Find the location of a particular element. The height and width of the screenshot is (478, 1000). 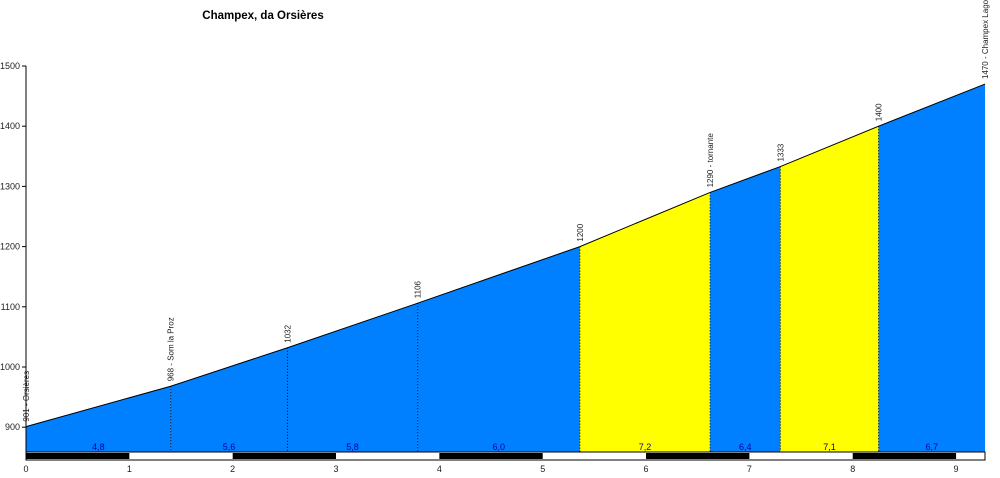

gradient-label: 5,8 is located at coordinates (352, 447).